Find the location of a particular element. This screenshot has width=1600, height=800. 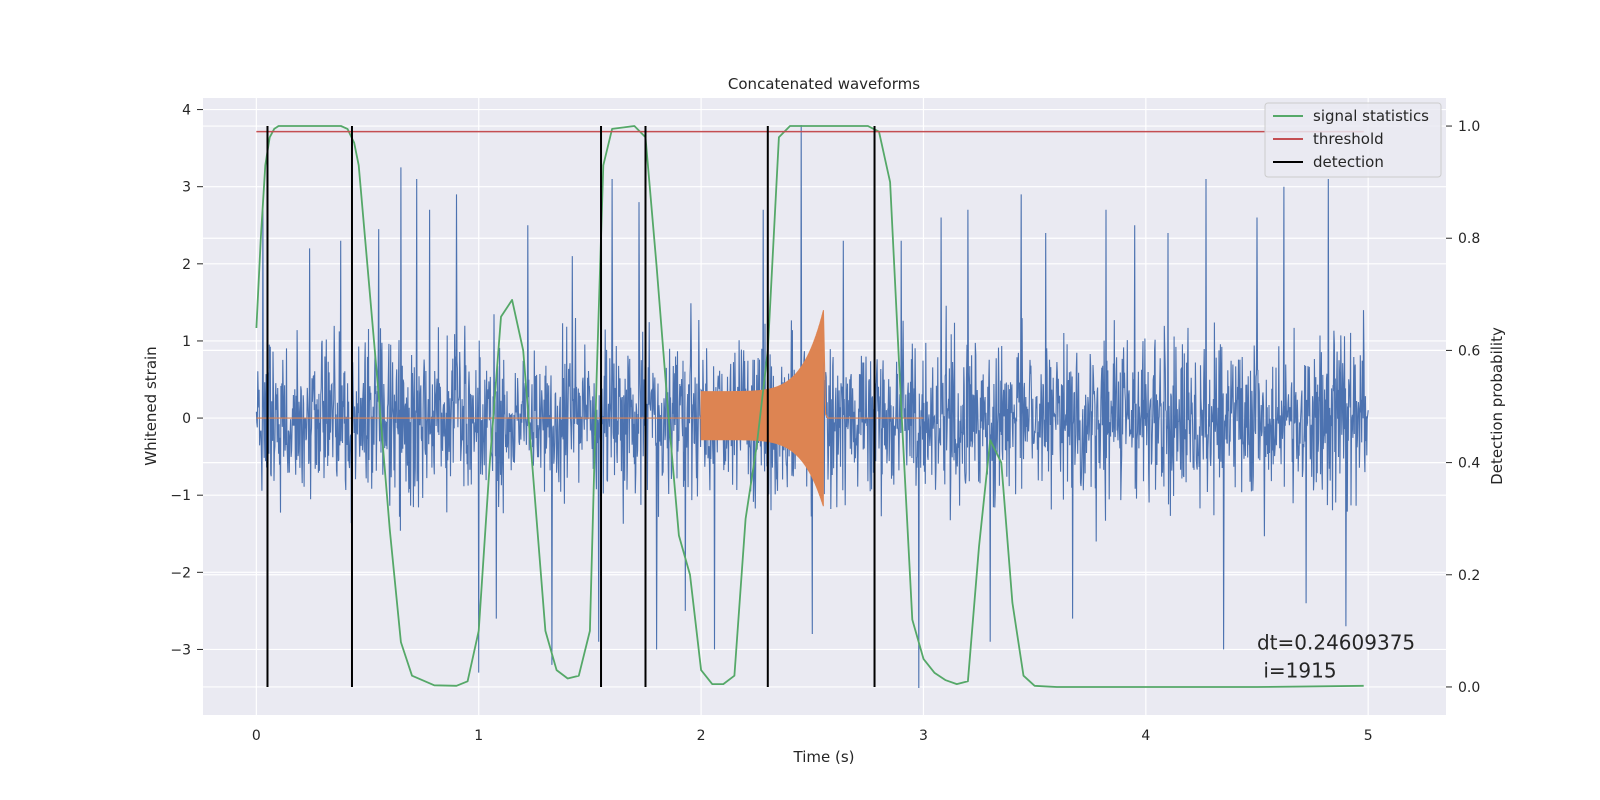

y-tick-label-right: 1.0 is located at coordinates (1469, 127).